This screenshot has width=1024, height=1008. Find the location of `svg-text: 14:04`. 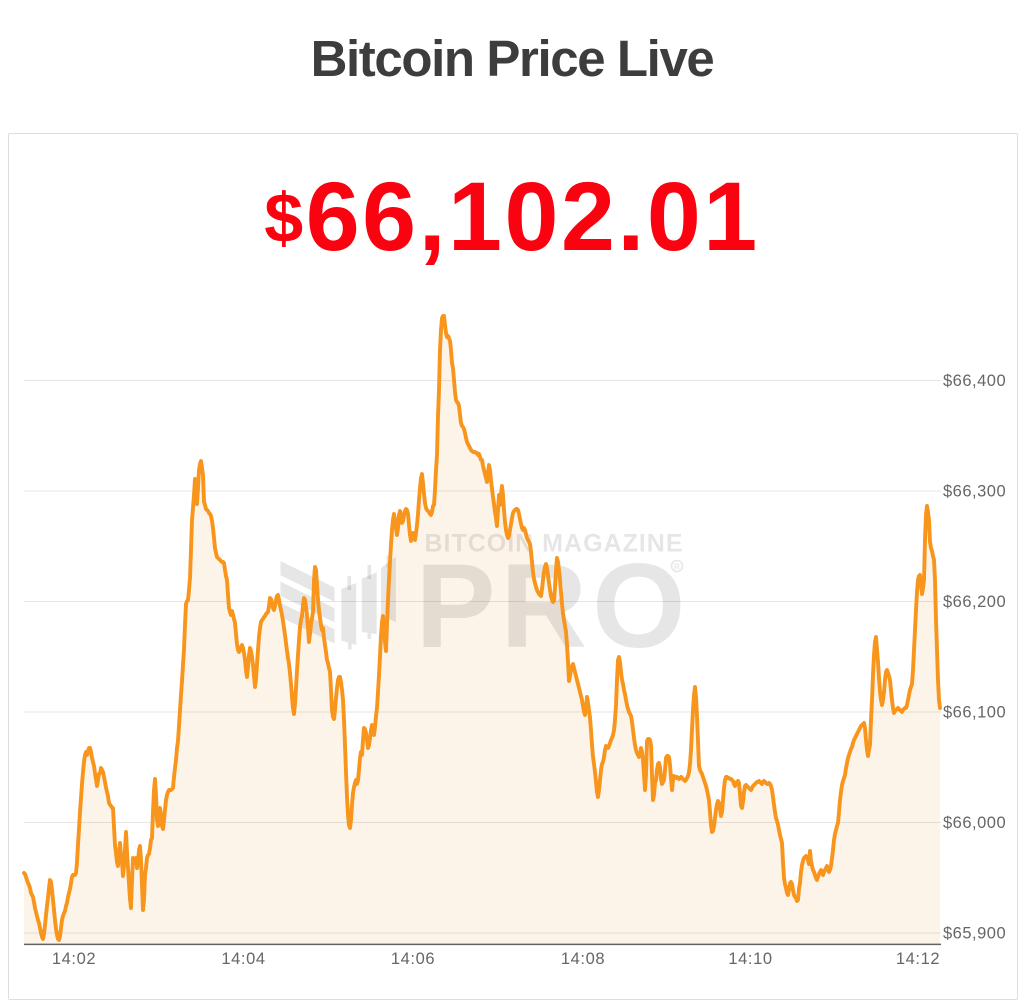

svg-text: 14:04 is located at coordinates (243, 959).